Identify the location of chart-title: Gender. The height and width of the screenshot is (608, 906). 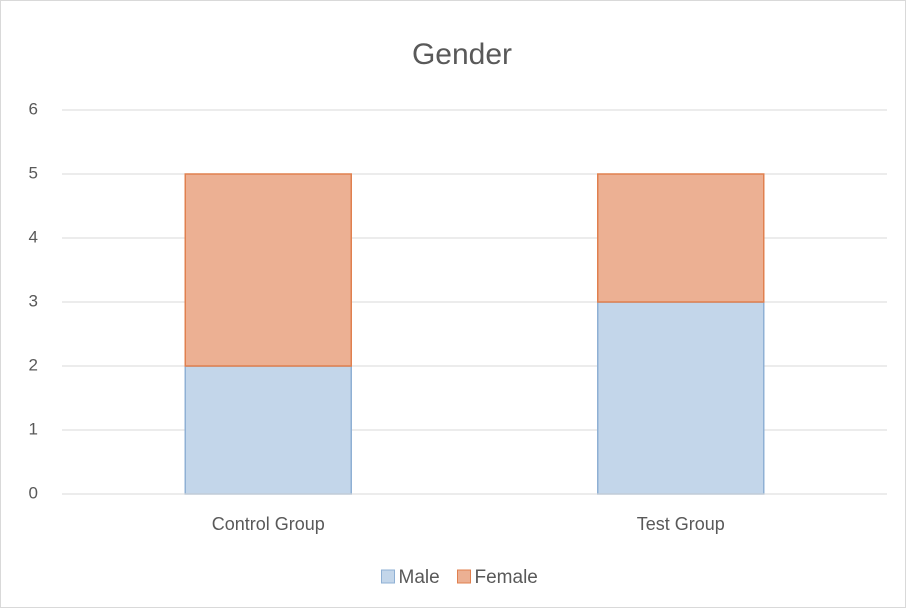
(462, 54).